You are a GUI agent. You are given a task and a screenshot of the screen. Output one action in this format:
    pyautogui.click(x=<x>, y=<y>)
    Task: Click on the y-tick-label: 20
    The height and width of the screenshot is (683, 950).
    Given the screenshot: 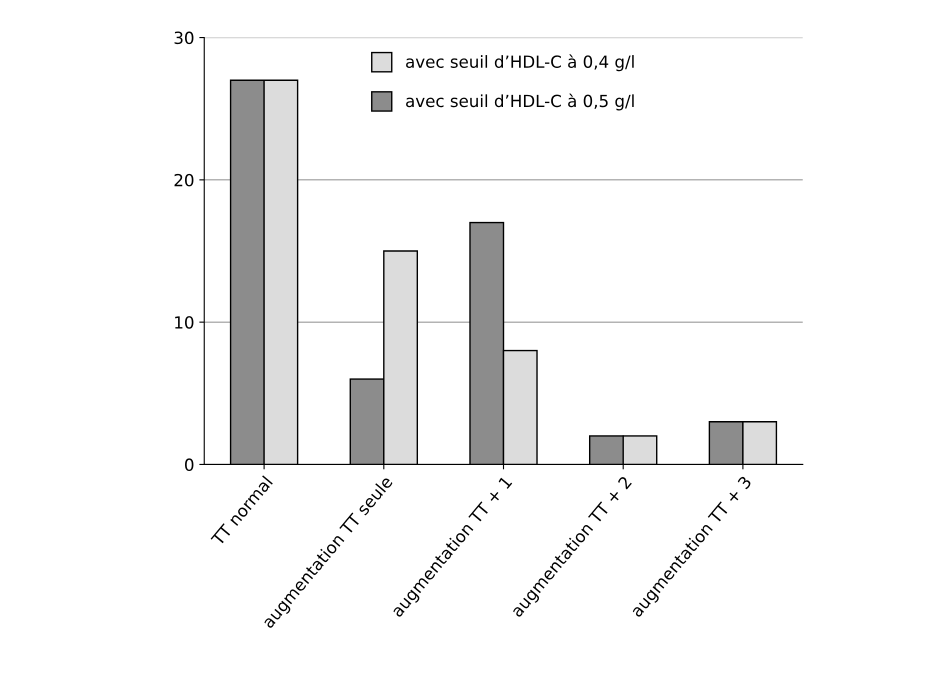 What is the action you would take?
    pyautogui.click(x=184, y=180)
    